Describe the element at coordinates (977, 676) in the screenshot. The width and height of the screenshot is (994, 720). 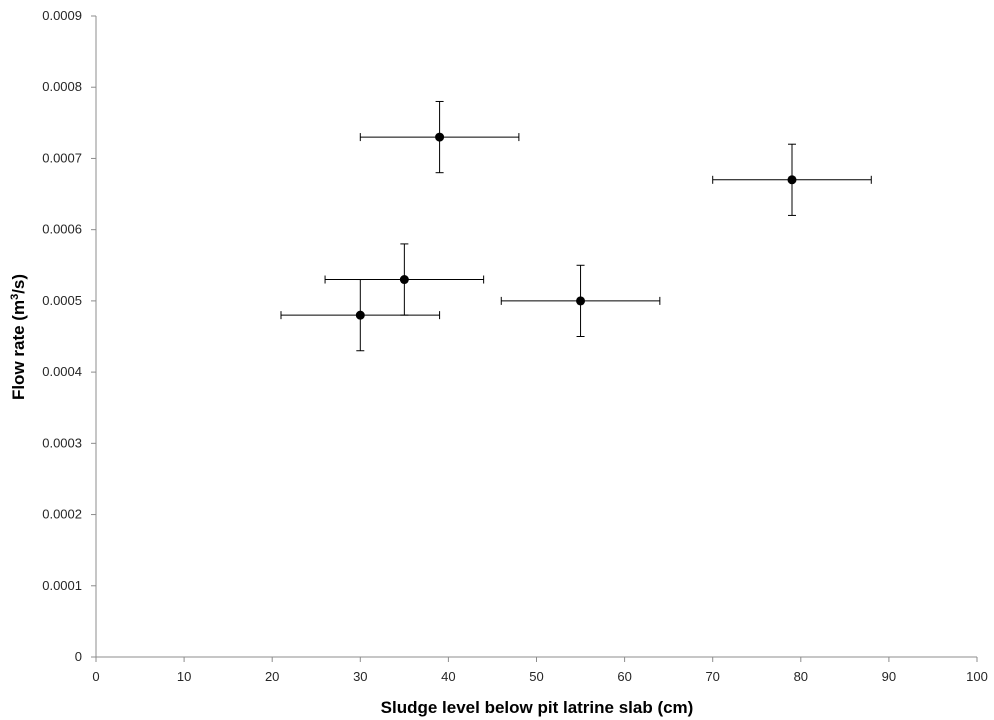
I see `x-tick-label: 100` at that location.